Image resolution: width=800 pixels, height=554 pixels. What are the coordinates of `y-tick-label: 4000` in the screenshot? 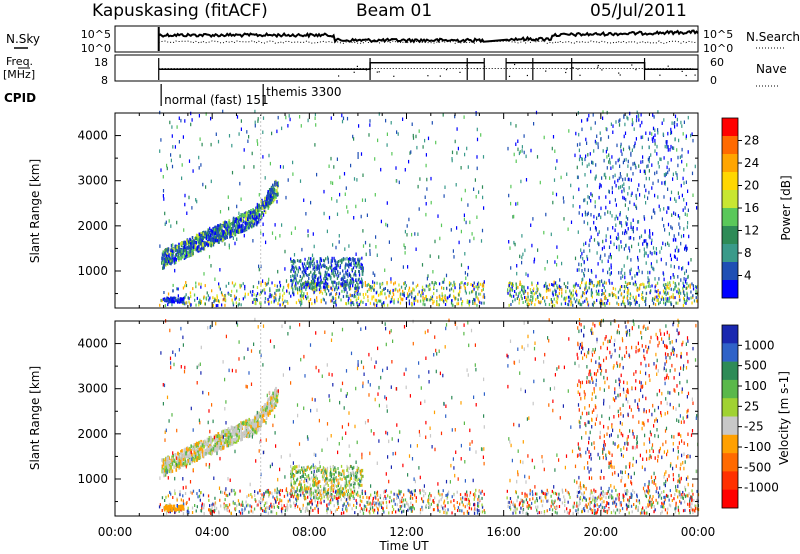 It's located at (92, 136).